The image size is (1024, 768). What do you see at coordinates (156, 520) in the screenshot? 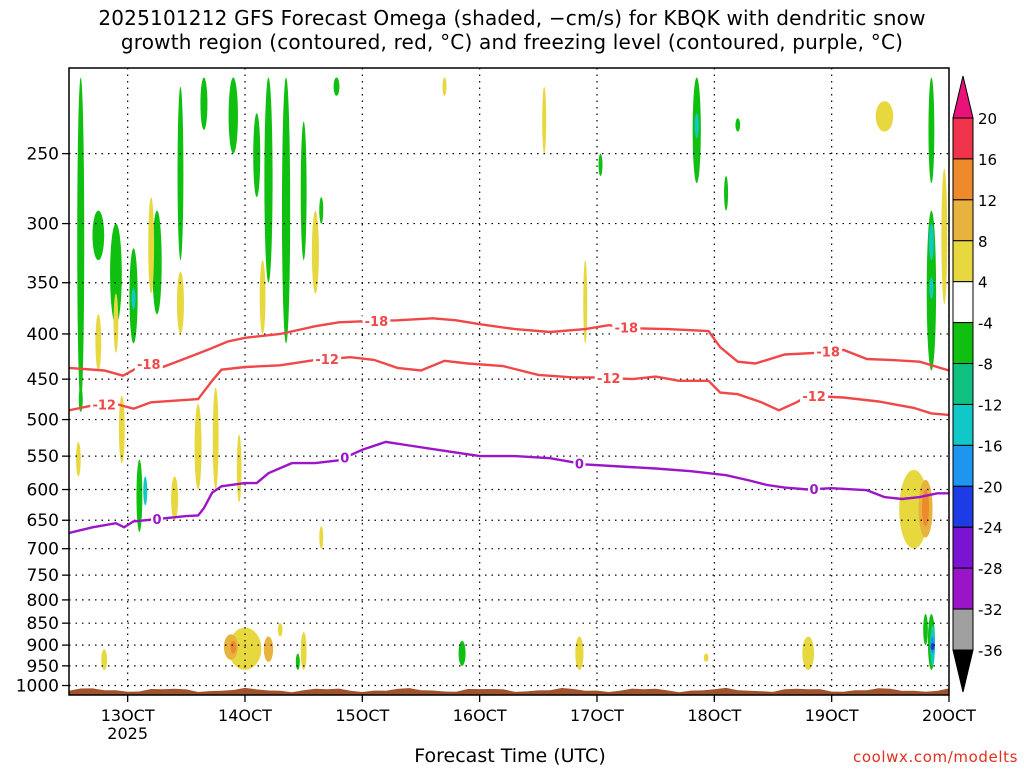
I see `contour-label-2-3: 0` at bounding box center [156, 520].